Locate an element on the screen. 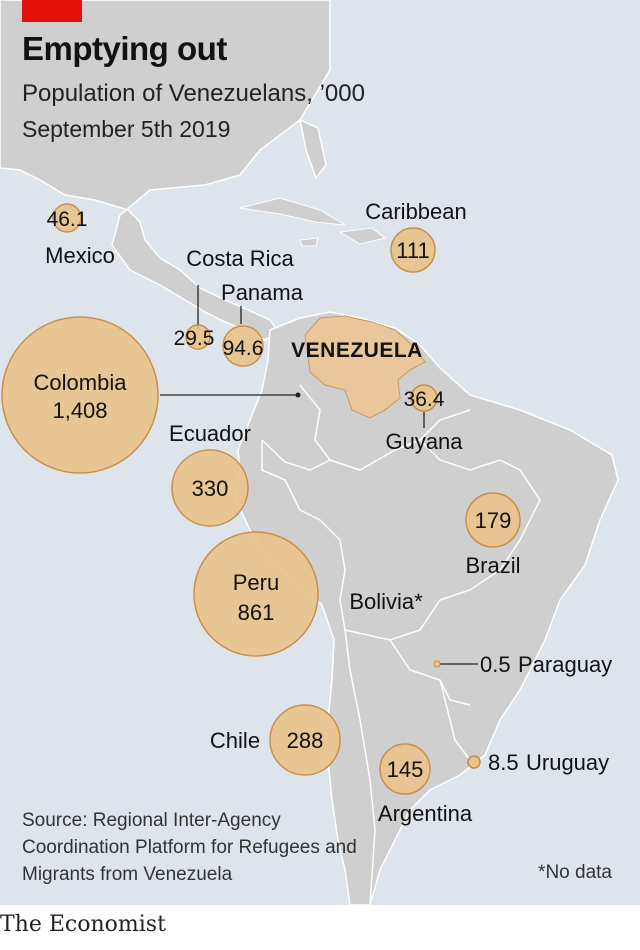  label-peru-value: 861 is located at coordinates (256, 612).